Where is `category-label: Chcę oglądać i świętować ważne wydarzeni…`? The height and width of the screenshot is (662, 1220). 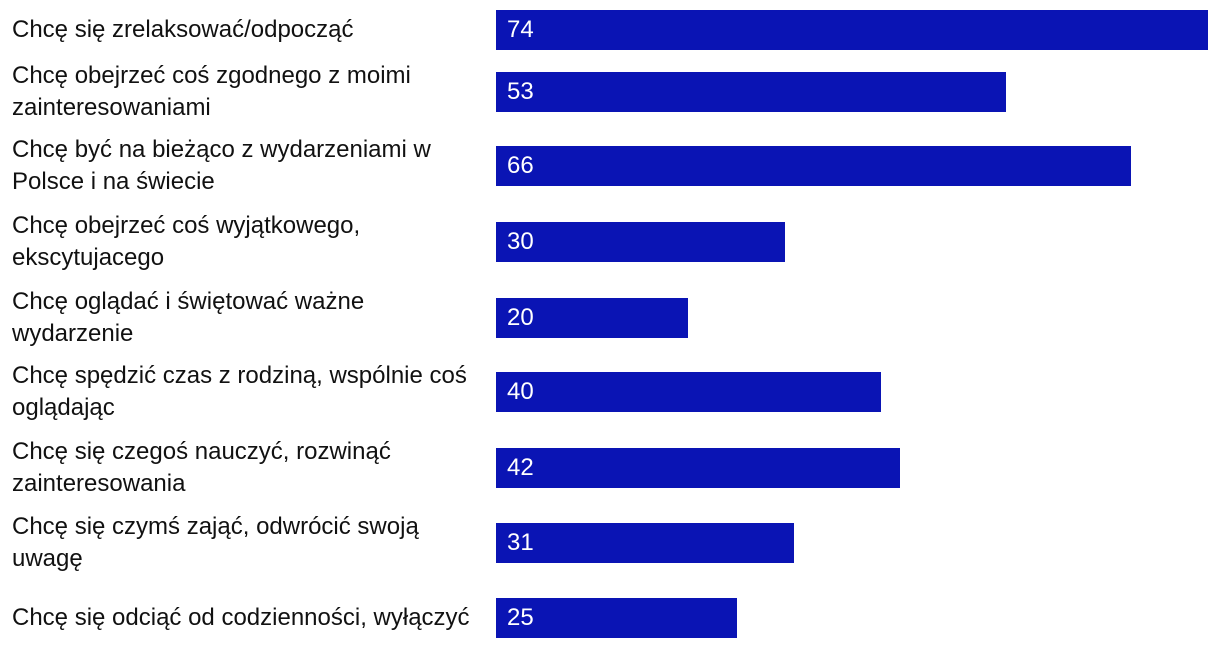 category-label: Chcę oglądać i świętować ważne wydarzeni… is located at coordinates (188, 317).